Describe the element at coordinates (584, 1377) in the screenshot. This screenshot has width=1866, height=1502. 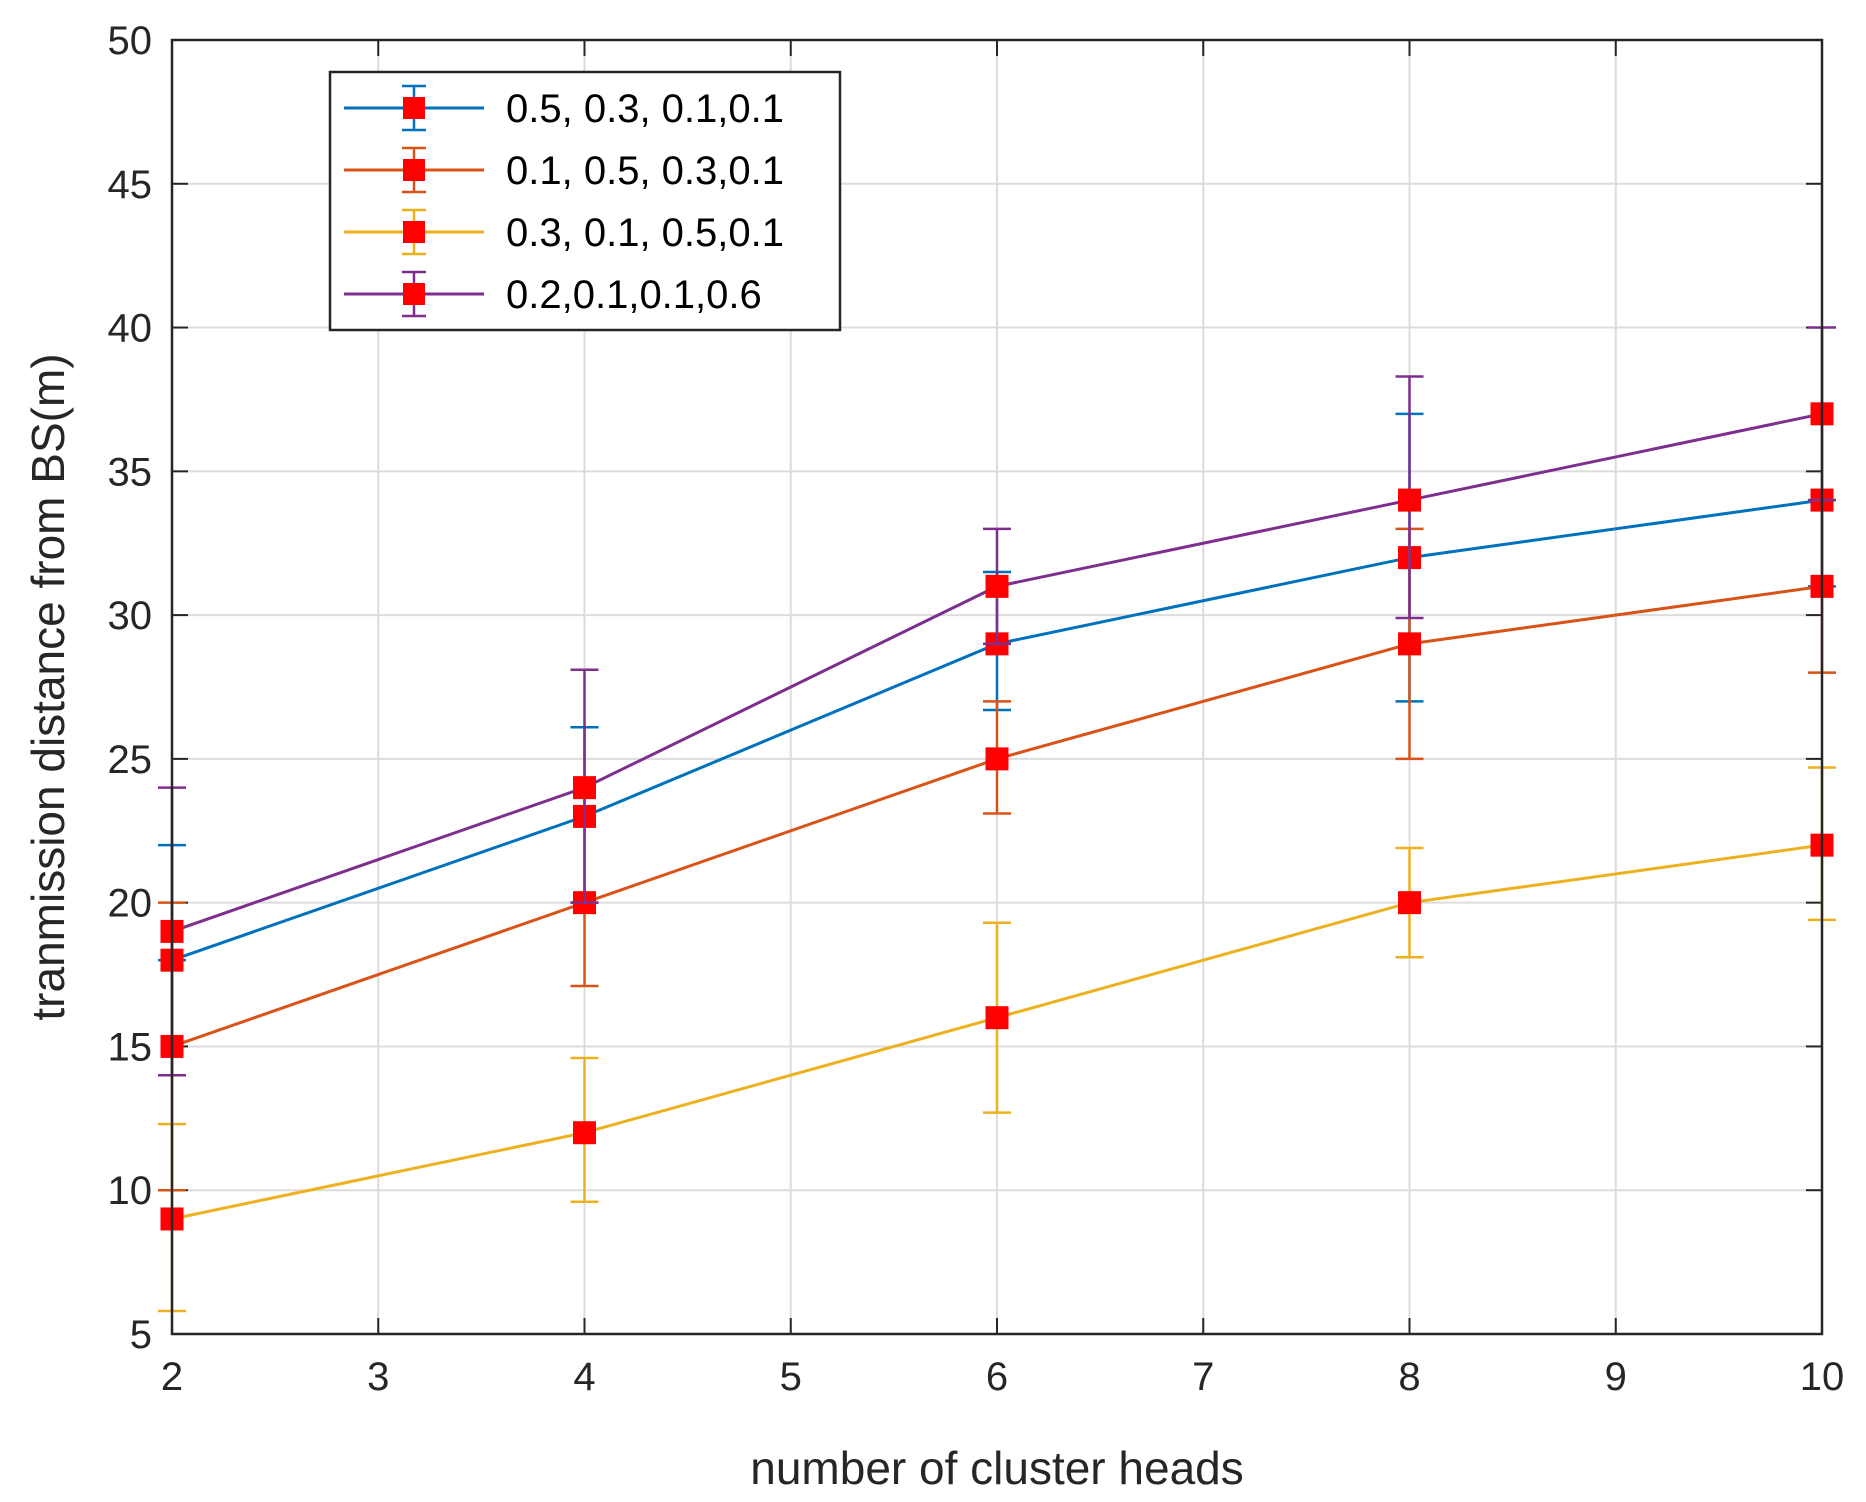
I see `x-tick-label: 4` at that location.